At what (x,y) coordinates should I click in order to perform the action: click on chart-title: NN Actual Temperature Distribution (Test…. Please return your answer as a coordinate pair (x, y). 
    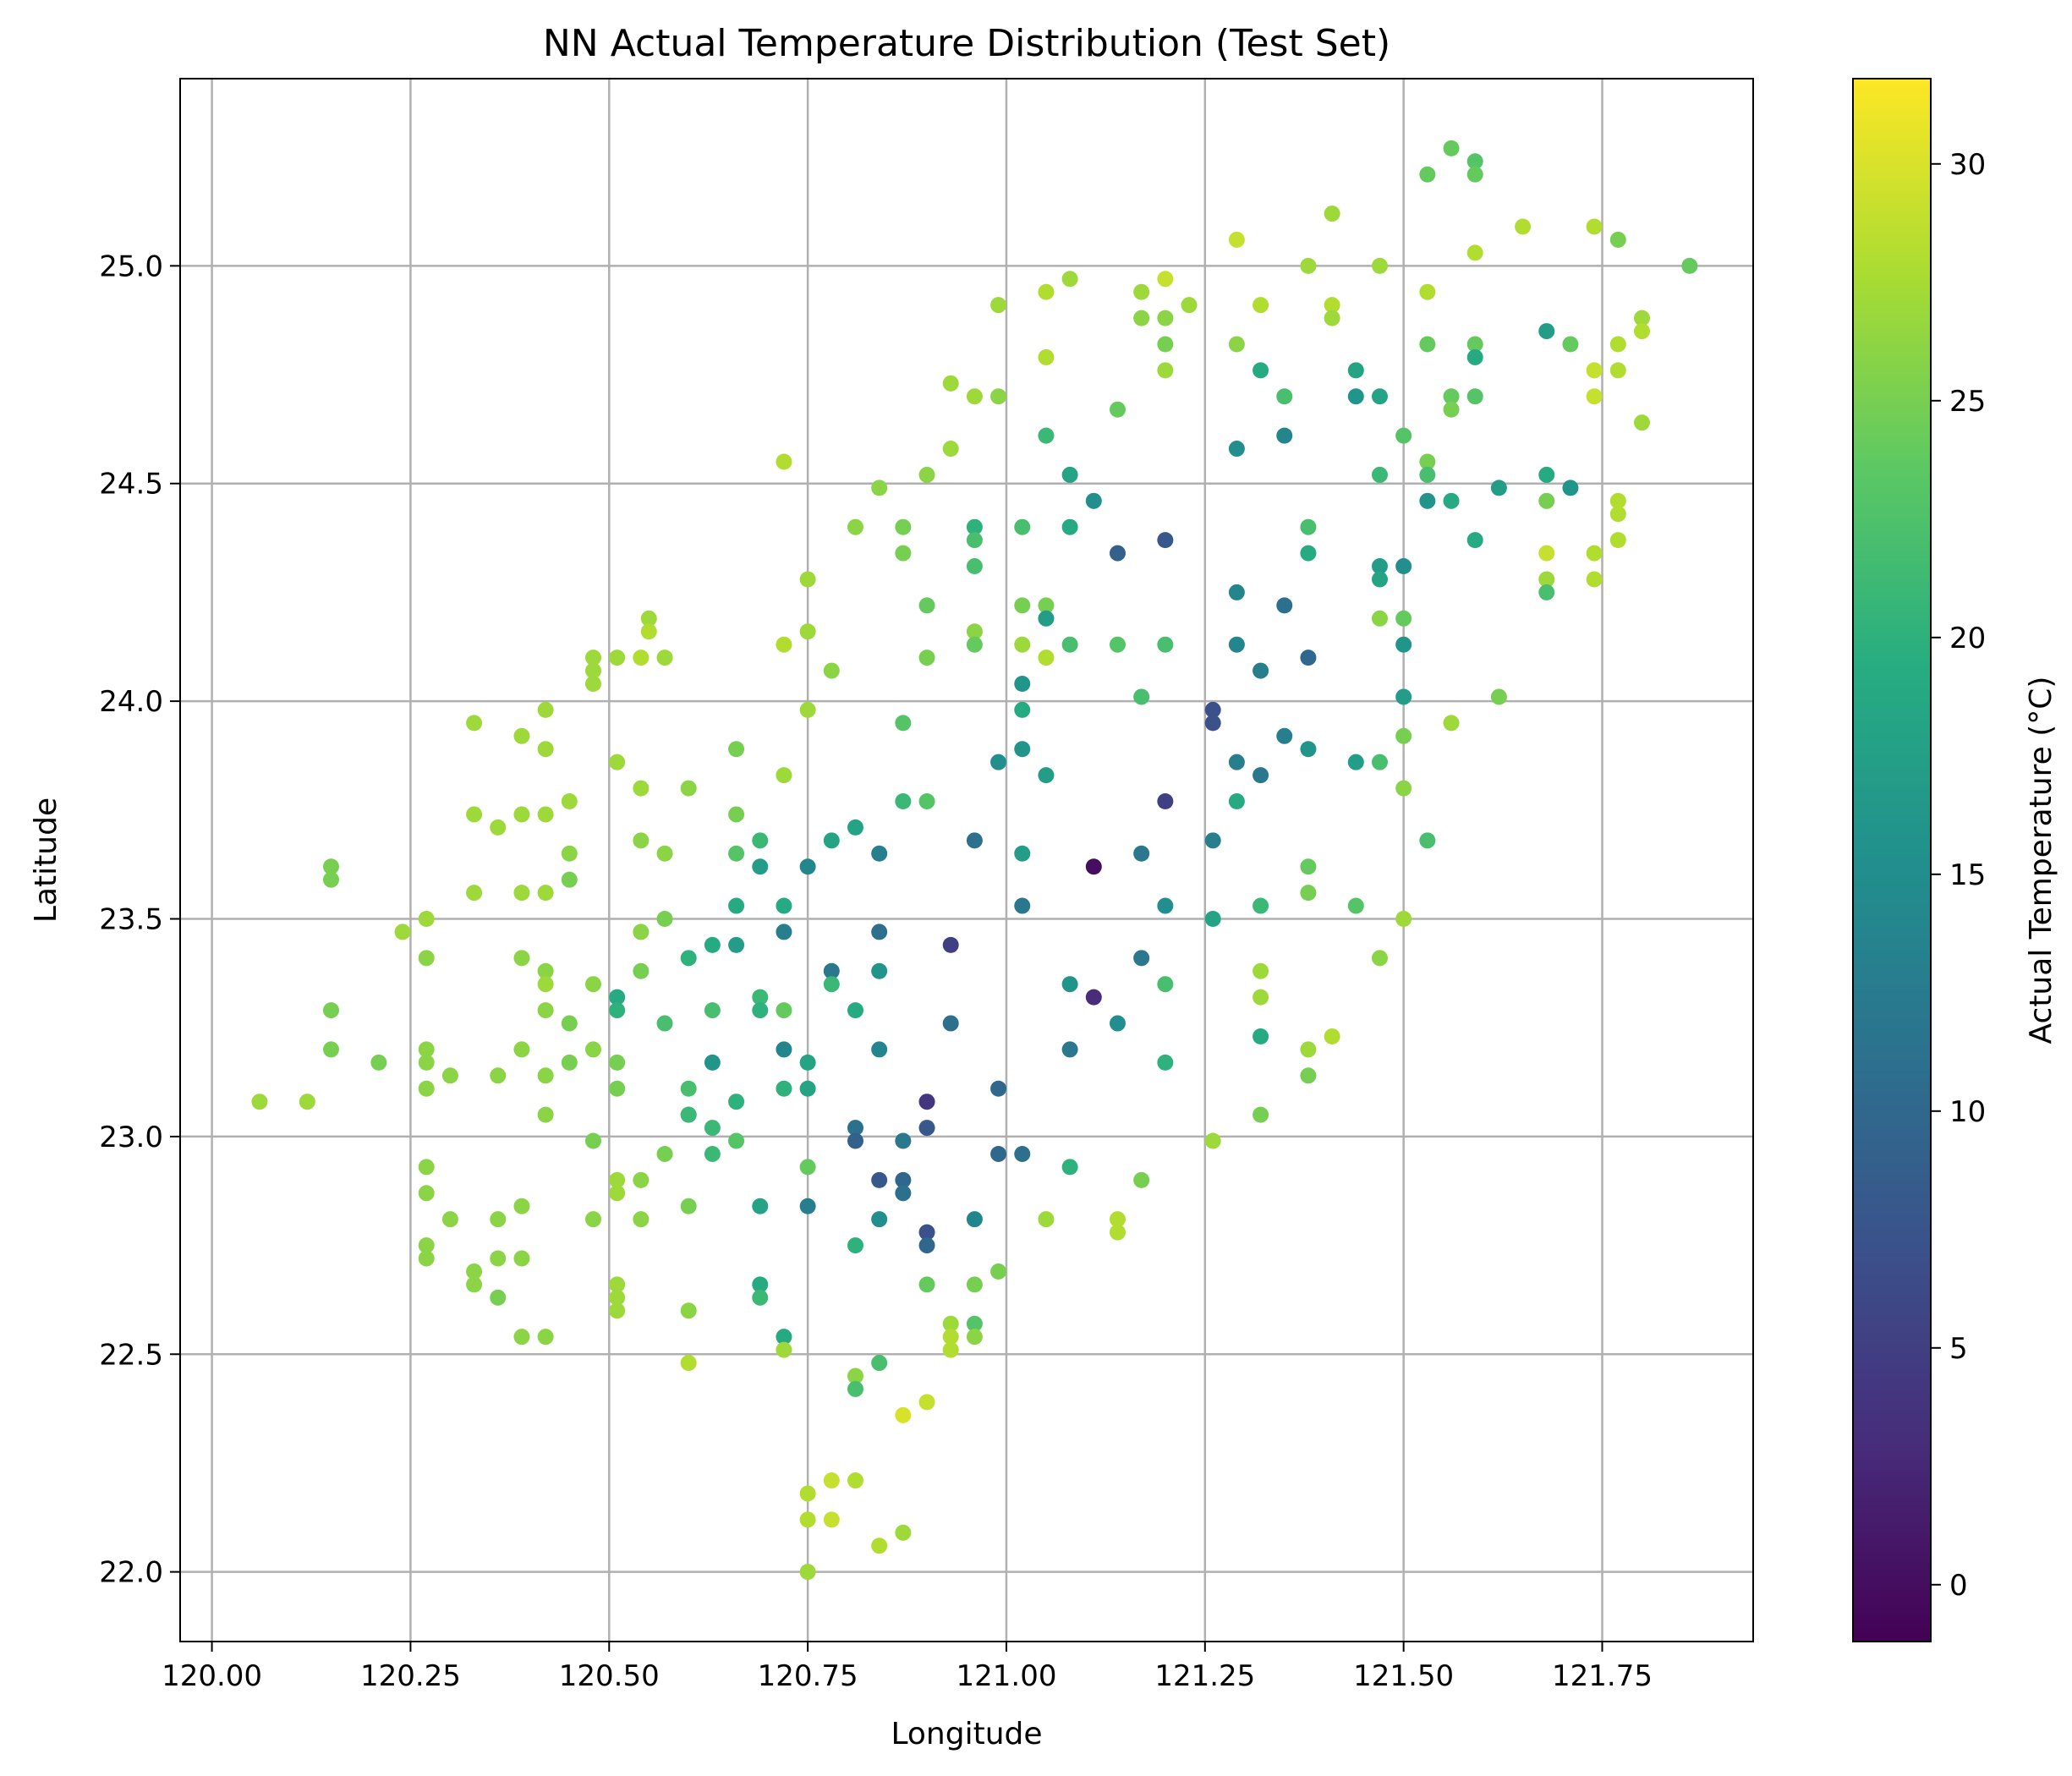
    Looking at the image, I should click on (967, 44).